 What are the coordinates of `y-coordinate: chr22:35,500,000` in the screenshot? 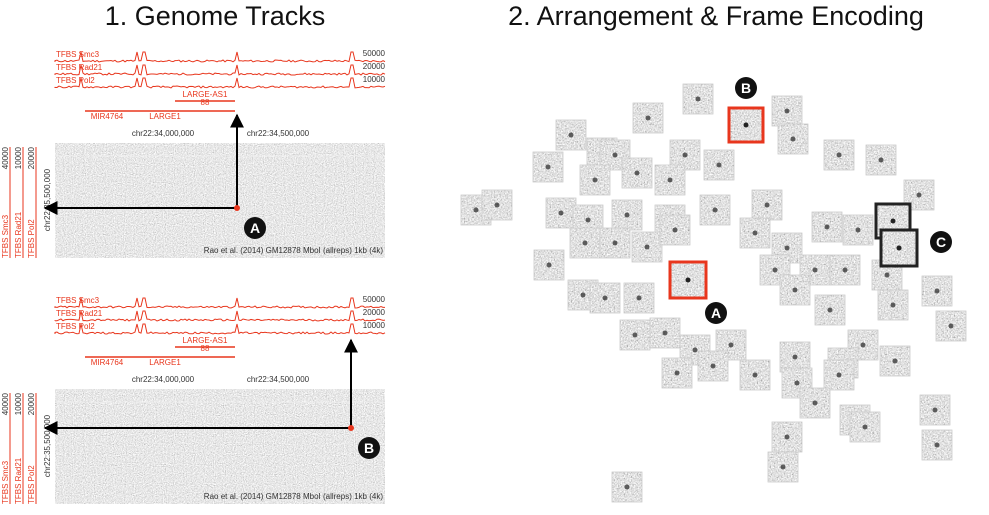 It's located at (47, 445).